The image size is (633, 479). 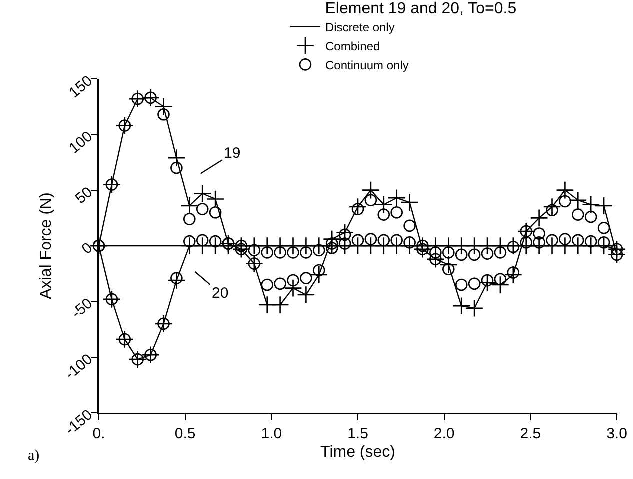 I want to click on y-tick-label: 50, so click(x=84, y=196).